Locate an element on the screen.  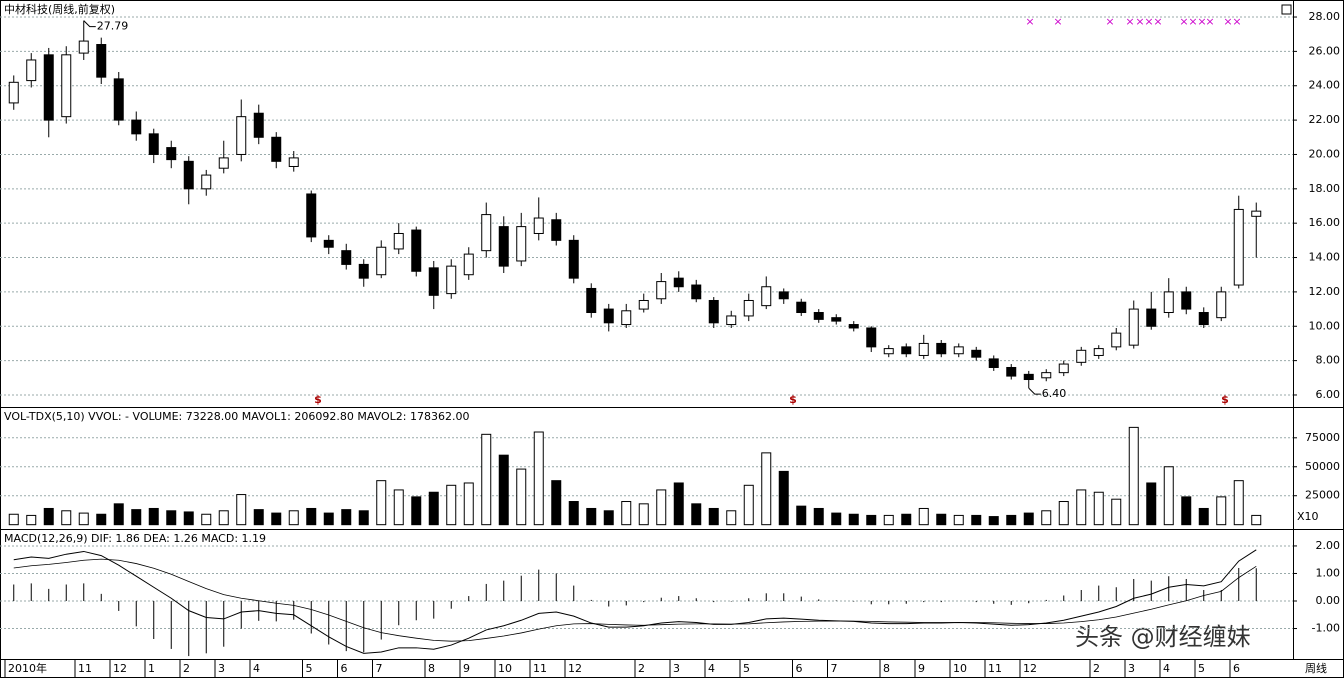
y-tick-label: 20.00 is located at coordinates (1325, 153).